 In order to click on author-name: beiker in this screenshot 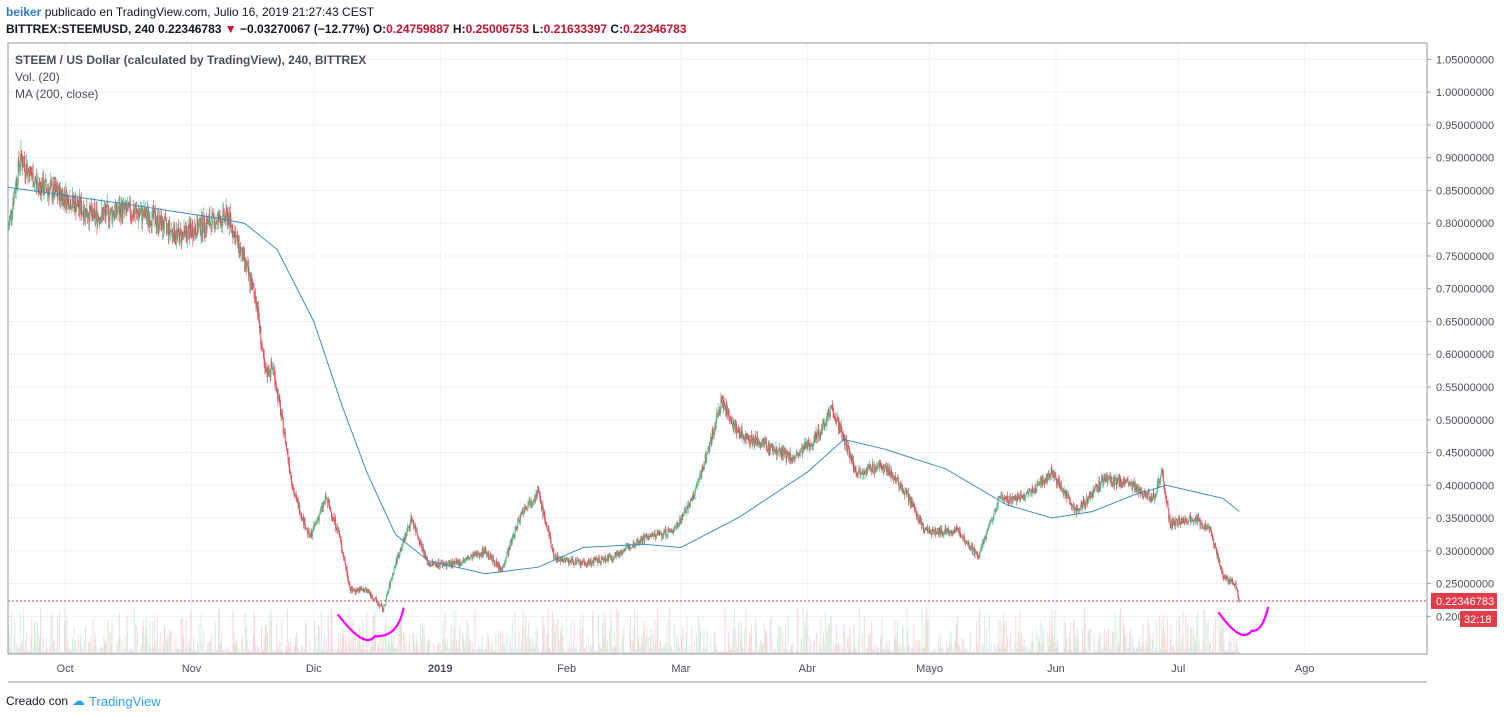, I will do `click(24, 12)`.